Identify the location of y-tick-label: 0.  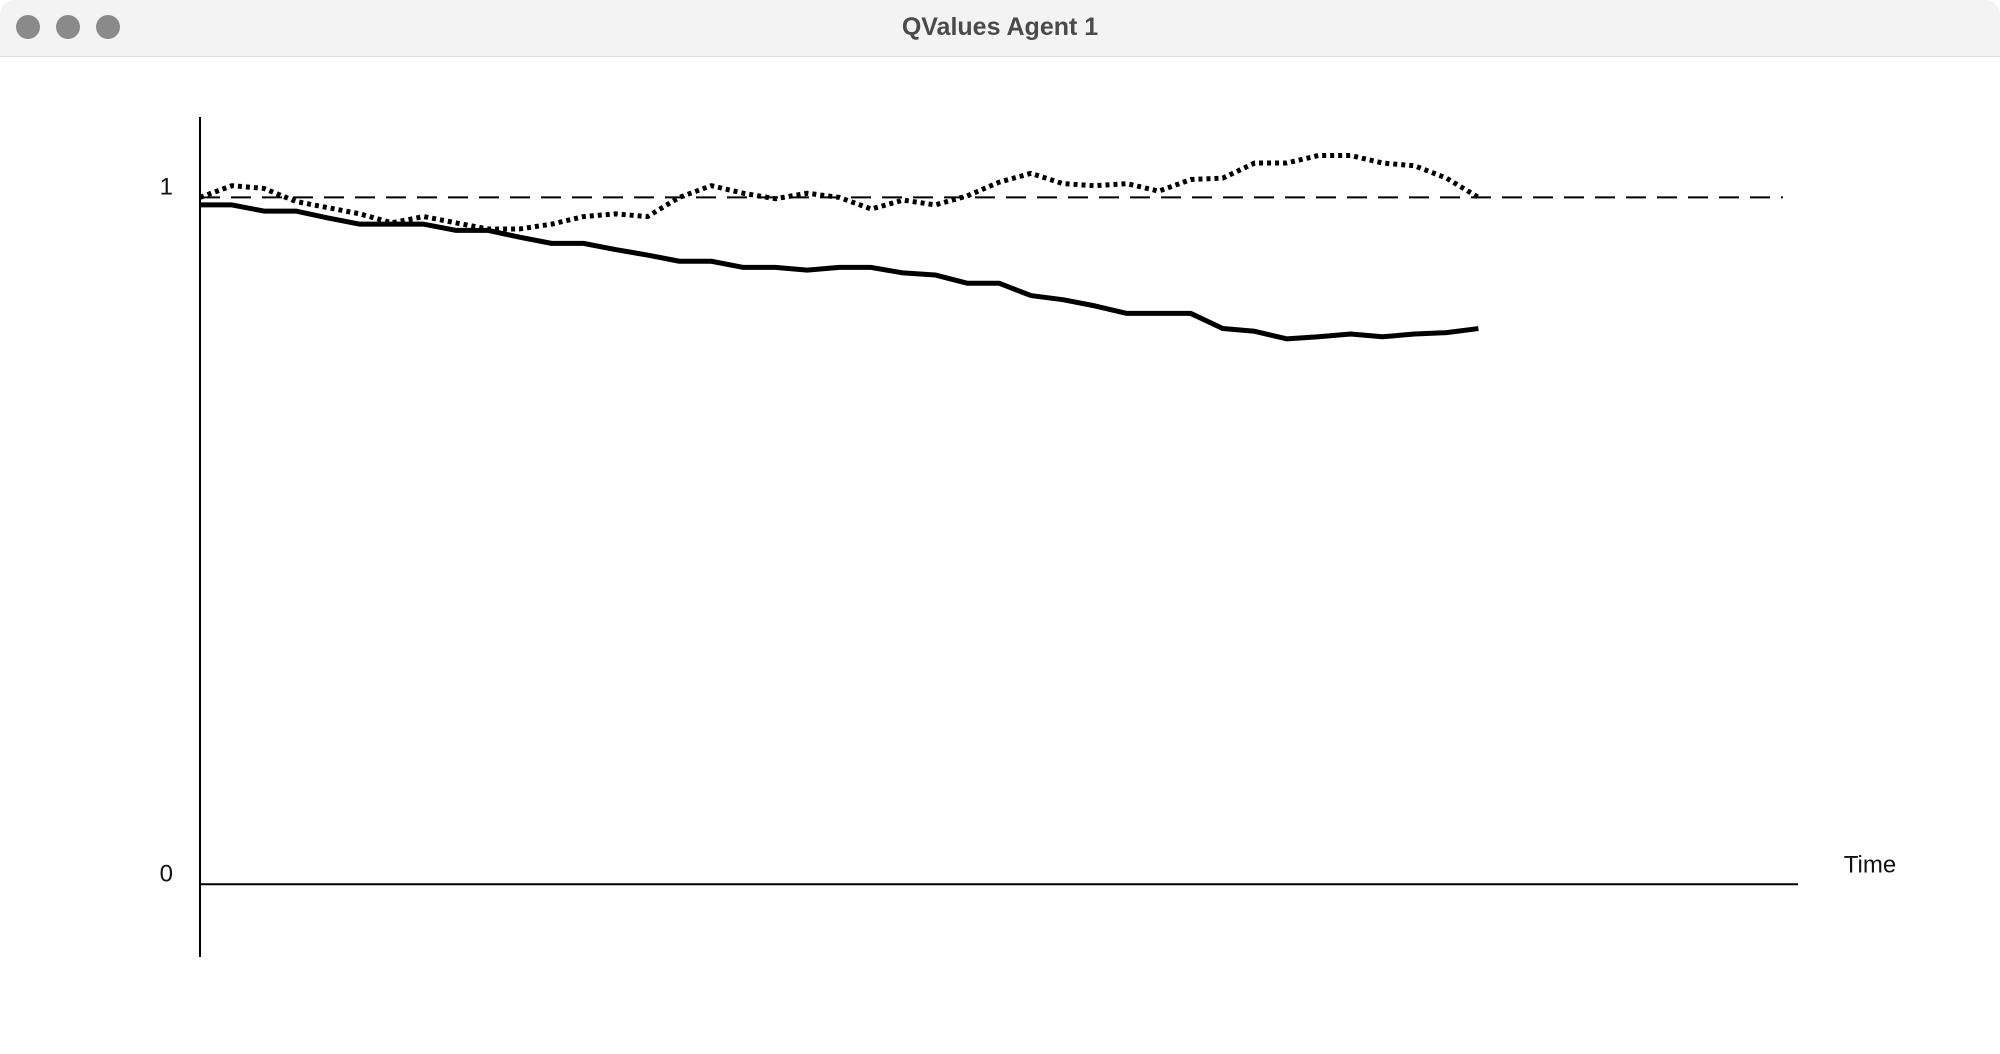
(166, 874).